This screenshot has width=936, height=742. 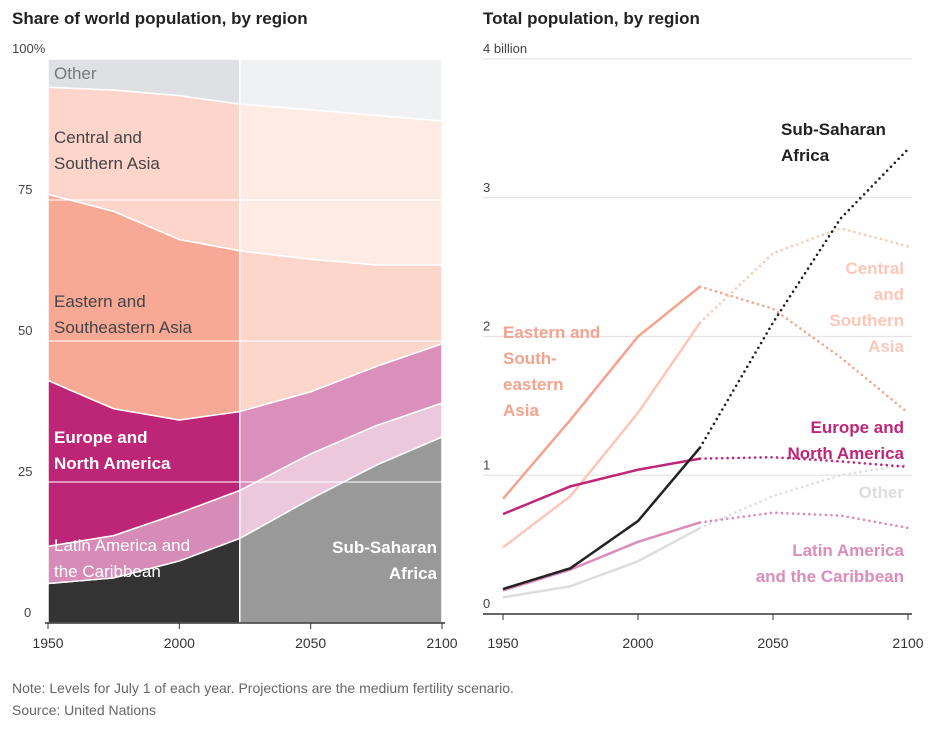 I want to click on label-latin-america-and-the-caribbean: Latin America and, so click(x=122, y=545).